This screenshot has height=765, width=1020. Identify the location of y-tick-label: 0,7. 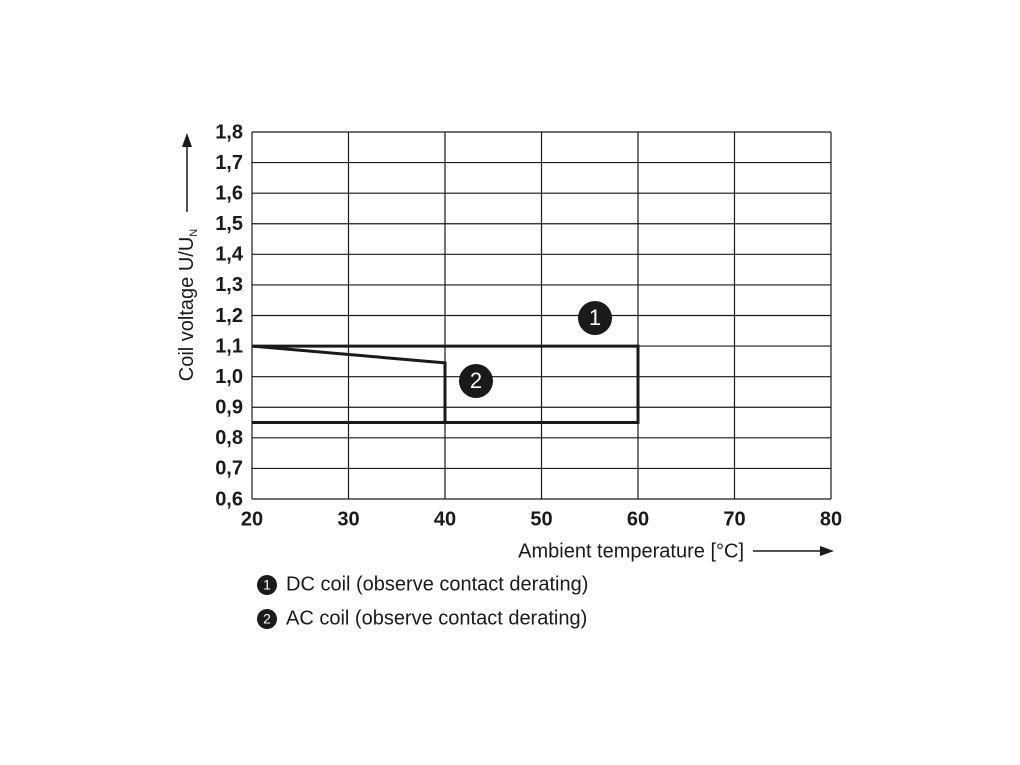
(229, 469).